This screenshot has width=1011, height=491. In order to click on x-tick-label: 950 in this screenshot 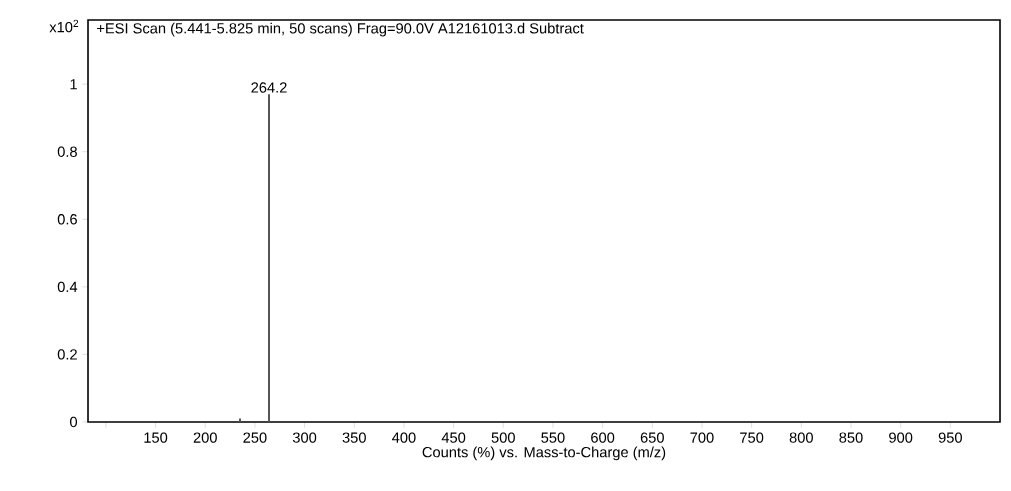, I will do `click(950, 437)`.